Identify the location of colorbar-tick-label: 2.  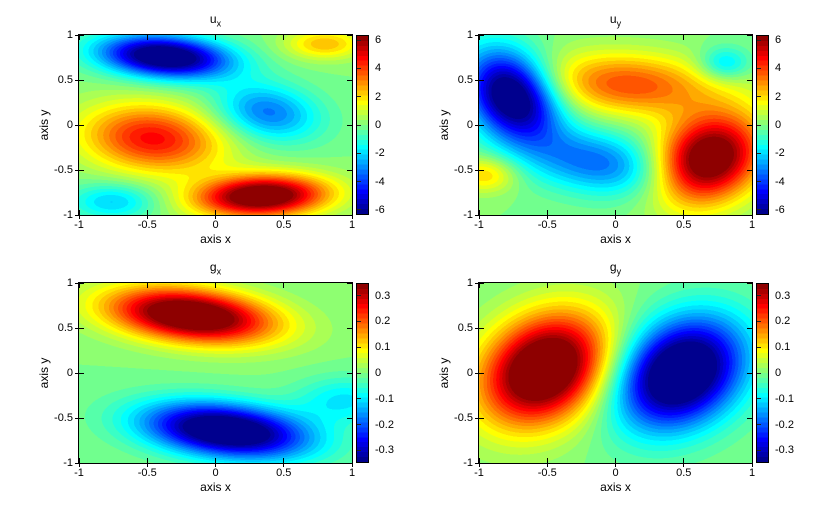
(778, 96).